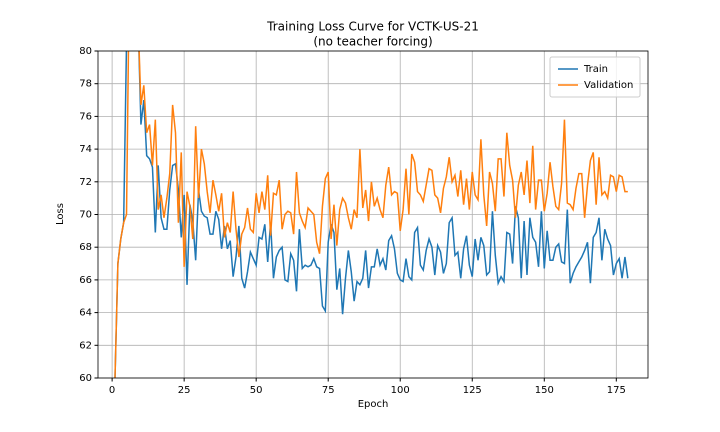 This screenshot has height=432, width=720. What do you see at coordinates (85, 247) in the screenshot?
I see `y-tick-label: 68` at bounding box center [85, 247].